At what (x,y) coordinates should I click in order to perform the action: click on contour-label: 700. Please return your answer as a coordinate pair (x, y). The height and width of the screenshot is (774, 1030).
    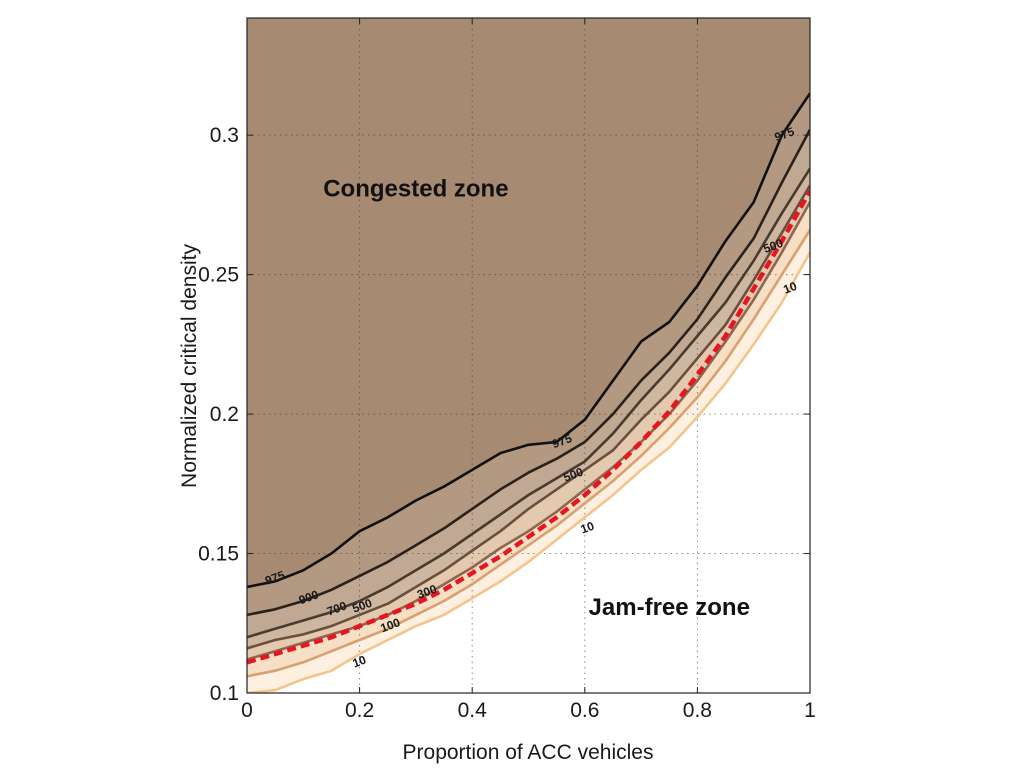
    Looking at the image, I should click on (337, 608).